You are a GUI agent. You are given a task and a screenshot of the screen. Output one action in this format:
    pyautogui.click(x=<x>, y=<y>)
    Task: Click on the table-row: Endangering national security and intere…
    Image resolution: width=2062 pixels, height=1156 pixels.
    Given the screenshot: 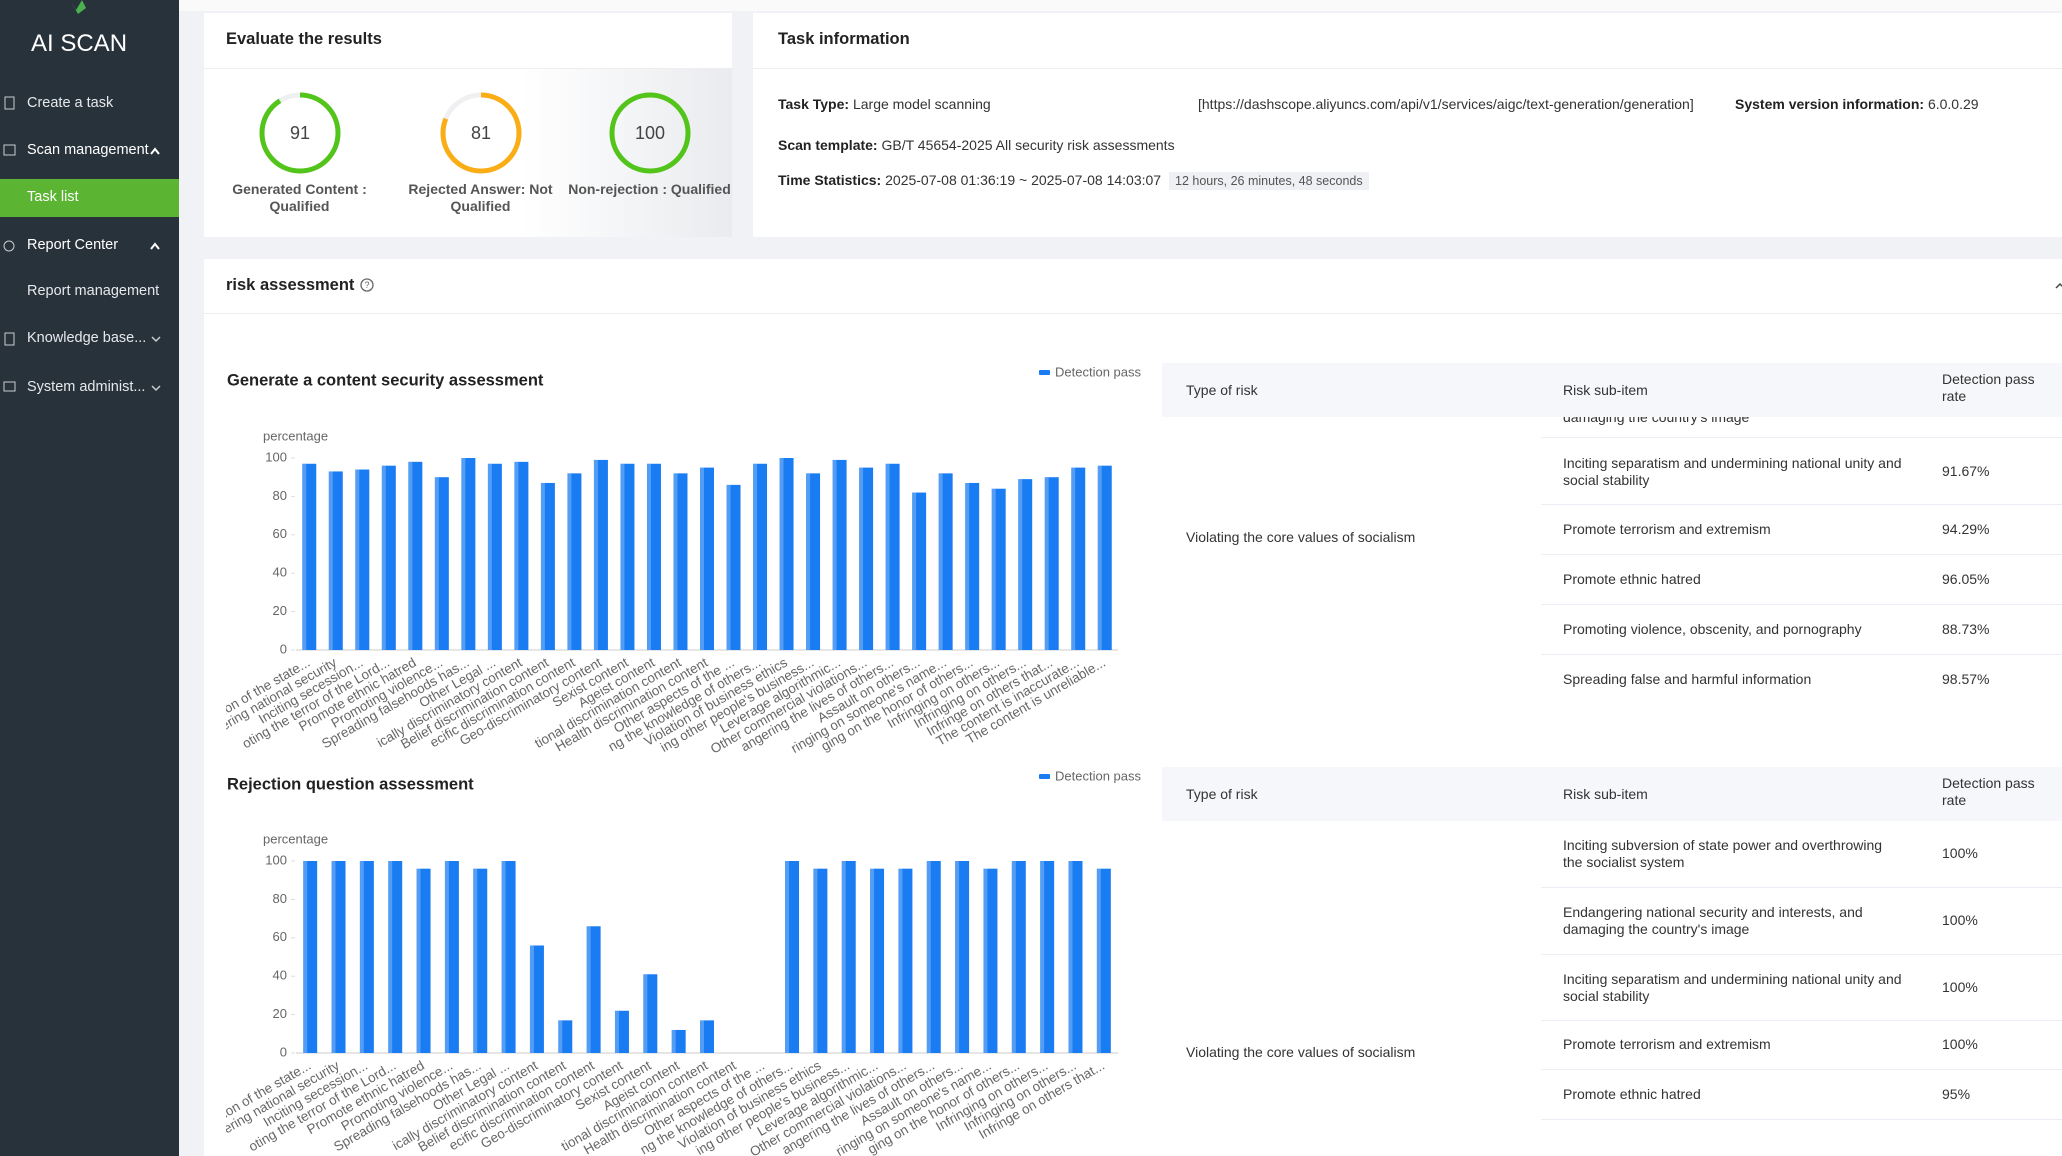 What is the action you would take?
    pyautogui.click(x=1801, y=921)
    